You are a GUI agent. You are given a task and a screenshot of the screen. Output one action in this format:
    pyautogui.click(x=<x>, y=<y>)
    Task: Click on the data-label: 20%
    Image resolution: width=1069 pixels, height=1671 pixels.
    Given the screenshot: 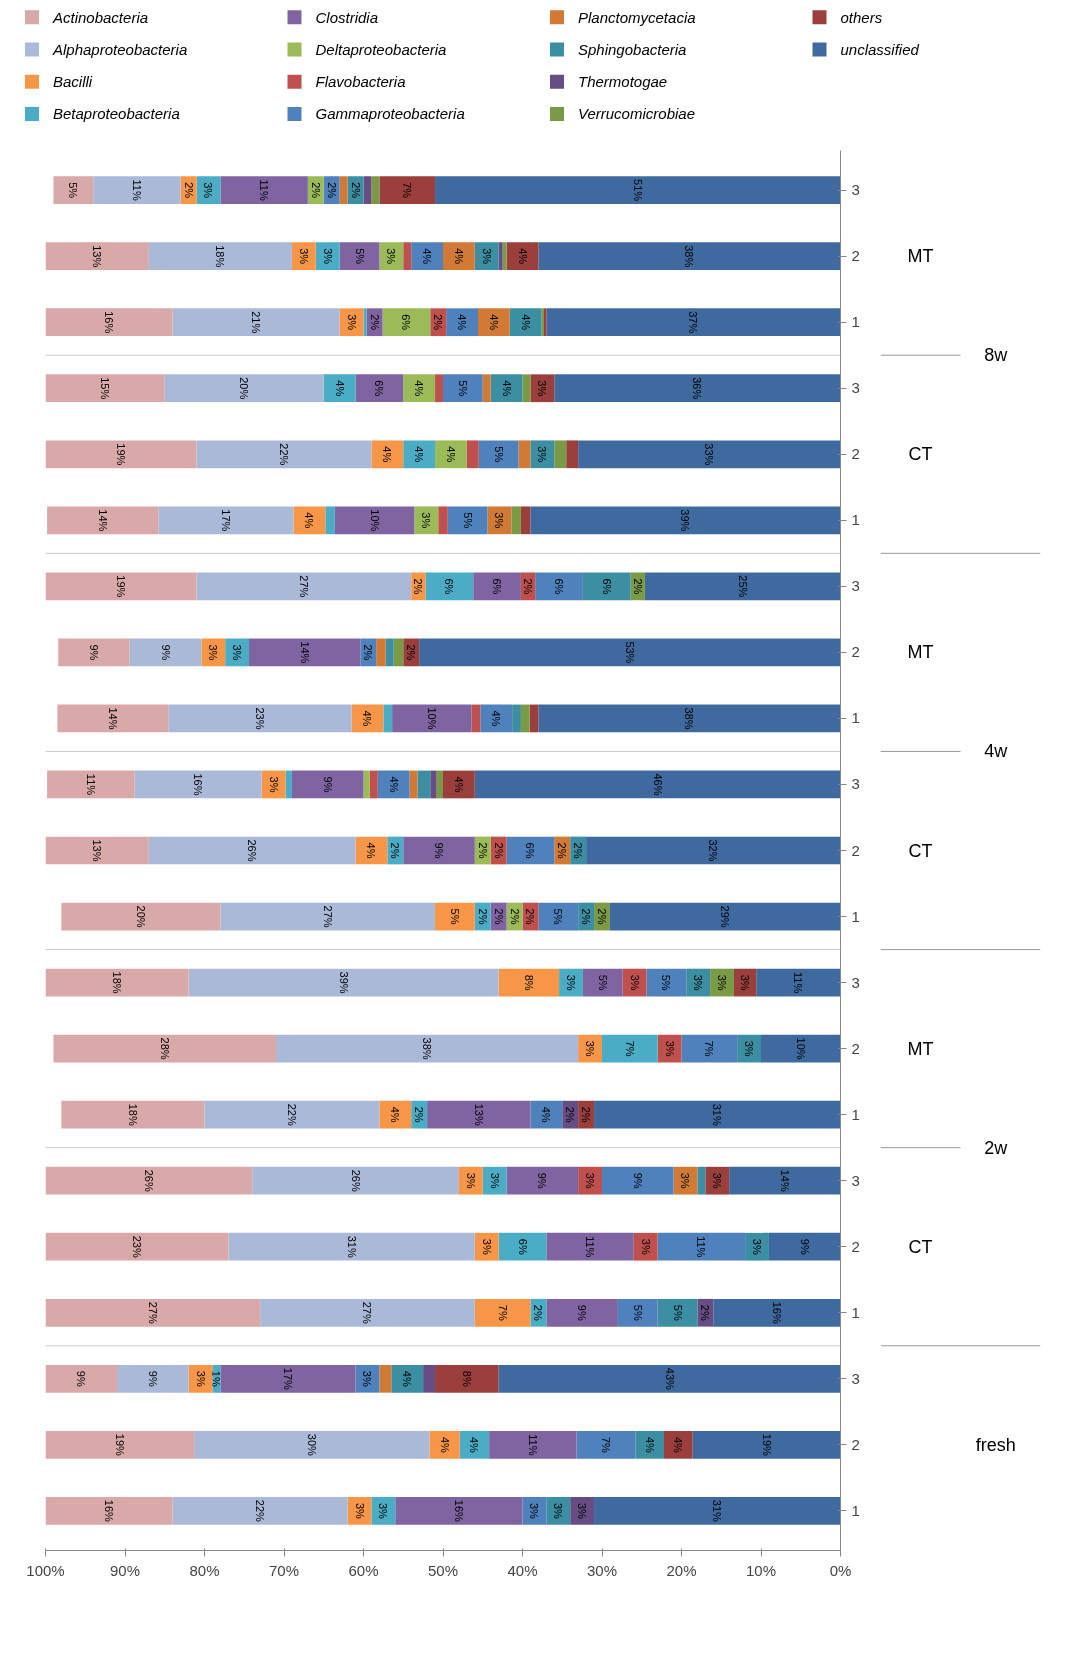 What is the action you would take?
    pyautogui.click(x=244, y=388)
    